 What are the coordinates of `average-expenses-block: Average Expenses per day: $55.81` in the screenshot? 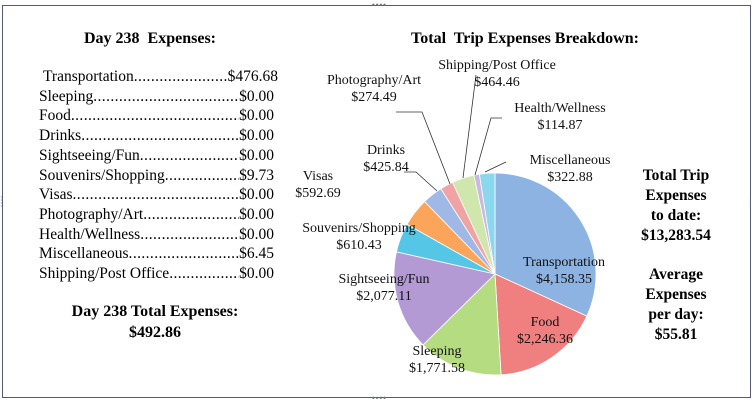 It's located at (676, 305).